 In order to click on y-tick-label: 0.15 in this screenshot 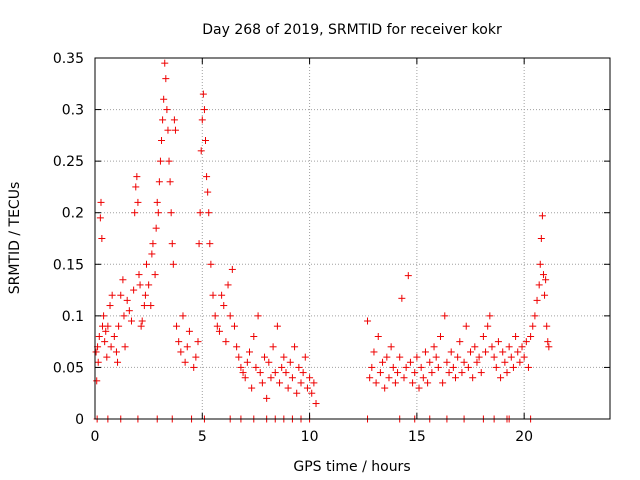, I will do `click(68, 265)`.